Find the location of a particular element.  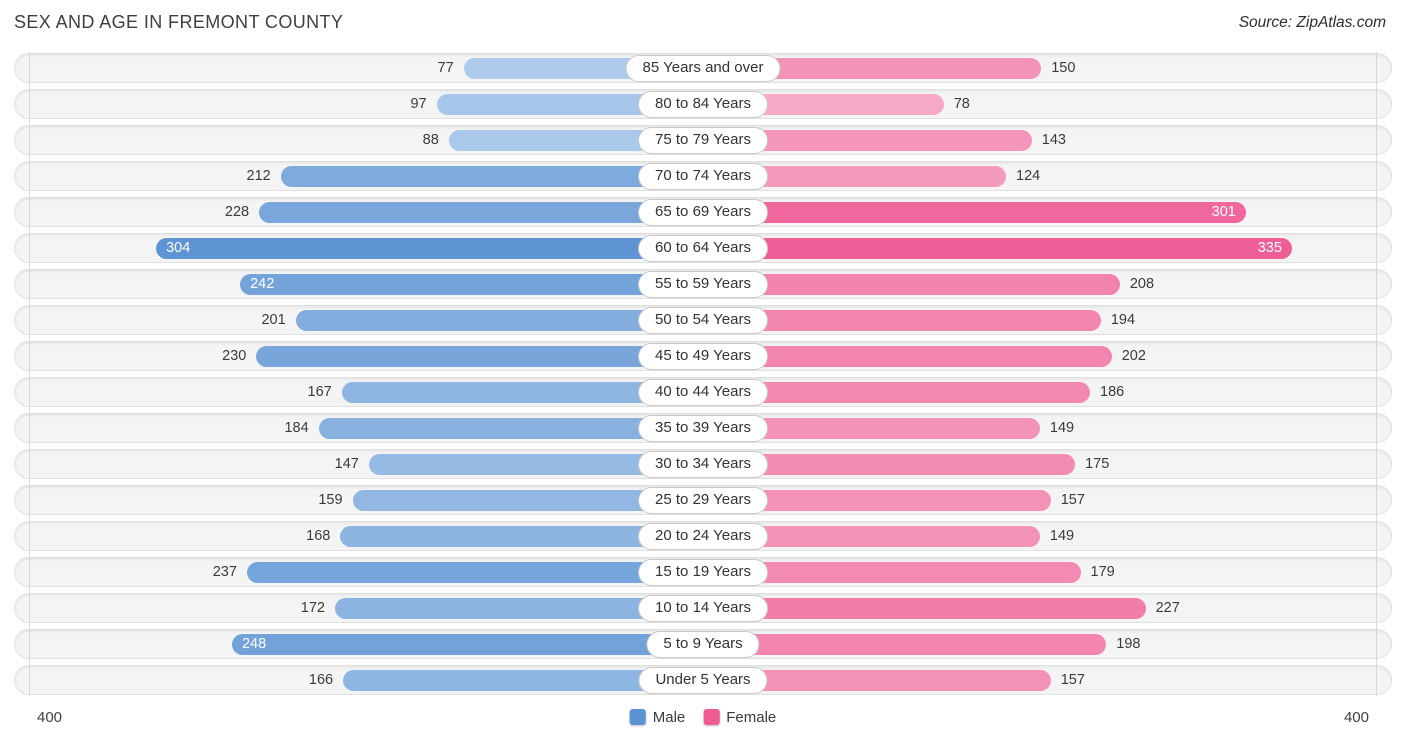

pyramid-row: 45 to 49 Years 230 202 is located at coordinates (703, 356).